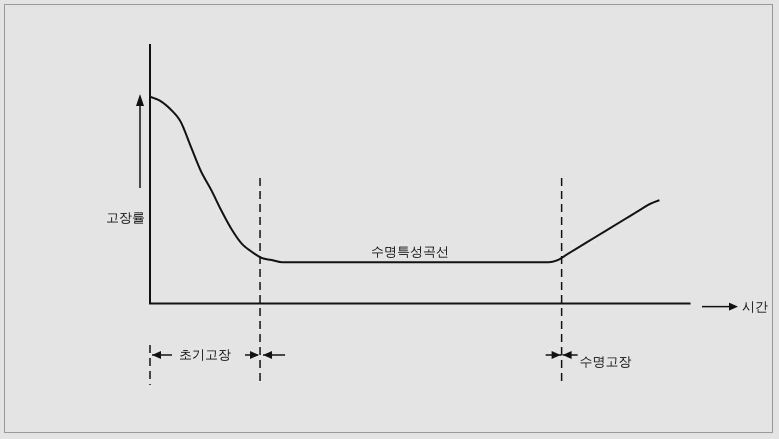  I want to click on text: 수명고장, so click(605, 362).